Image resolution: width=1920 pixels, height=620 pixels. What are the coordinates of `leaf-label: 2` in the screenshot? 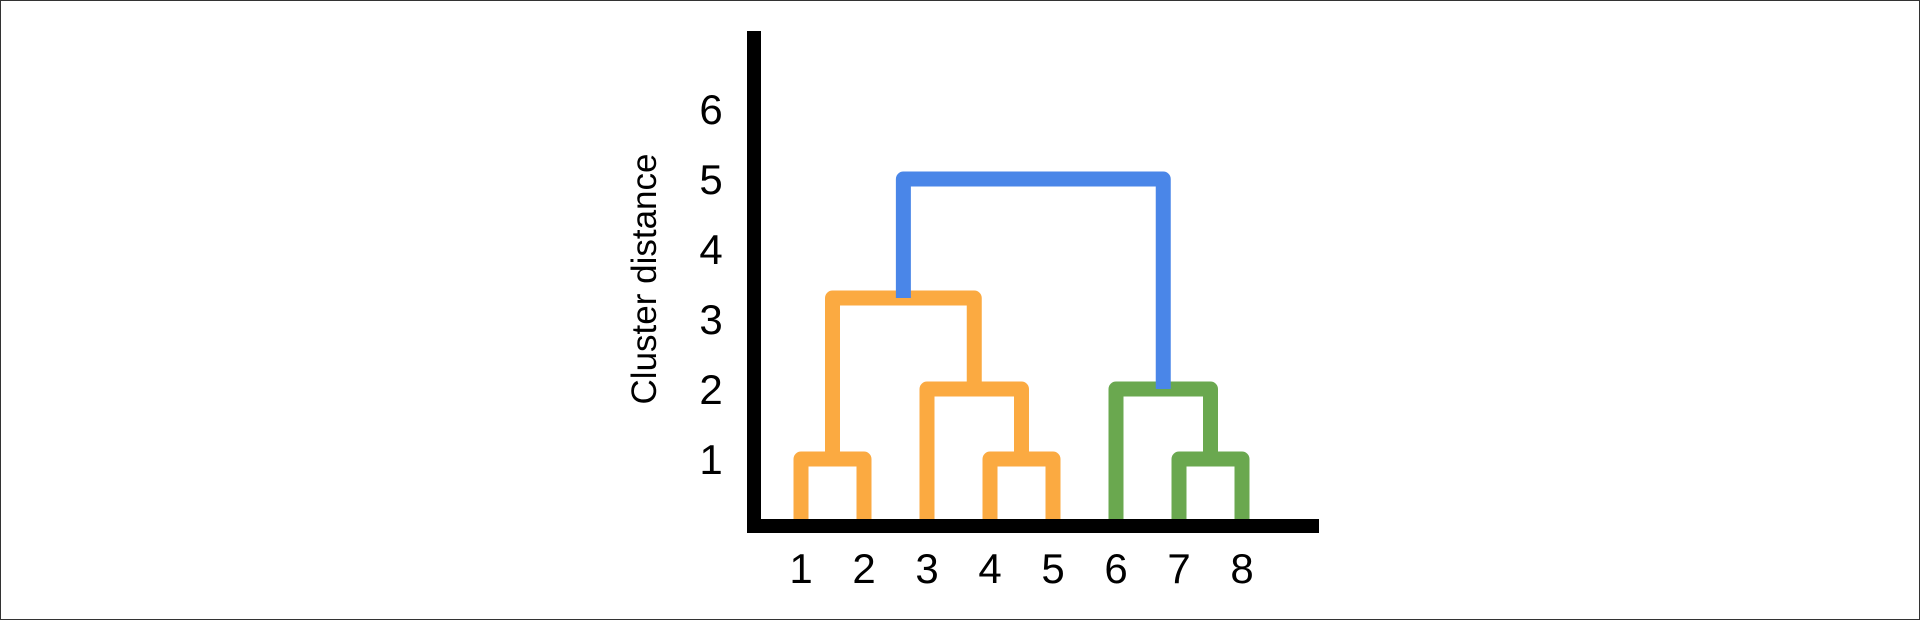 It's located at (863, 568).